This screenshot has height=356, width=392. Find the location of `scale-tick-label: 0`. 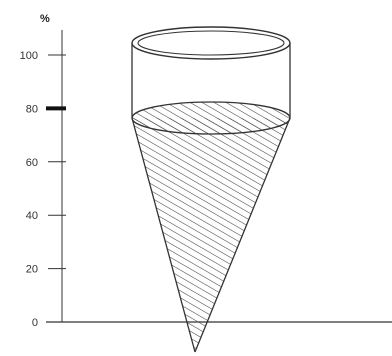

scale-tick-label: 0 is located at coordinates (35, 323).